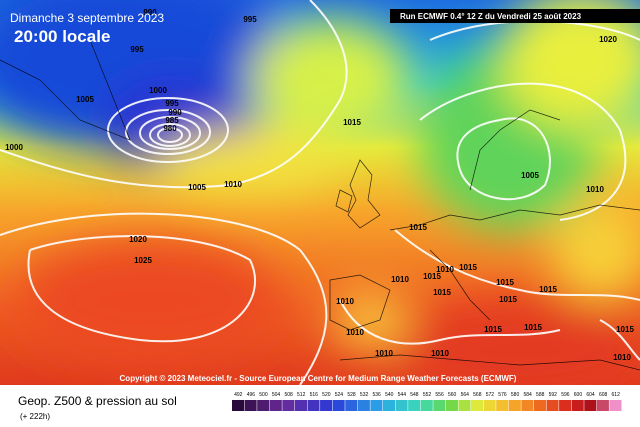 Image resolution: width=640 pixels, height=427 pixels. Describe the element at coordinates (439, 395) in the screenshot. I see `scale-label: 556` at that location.